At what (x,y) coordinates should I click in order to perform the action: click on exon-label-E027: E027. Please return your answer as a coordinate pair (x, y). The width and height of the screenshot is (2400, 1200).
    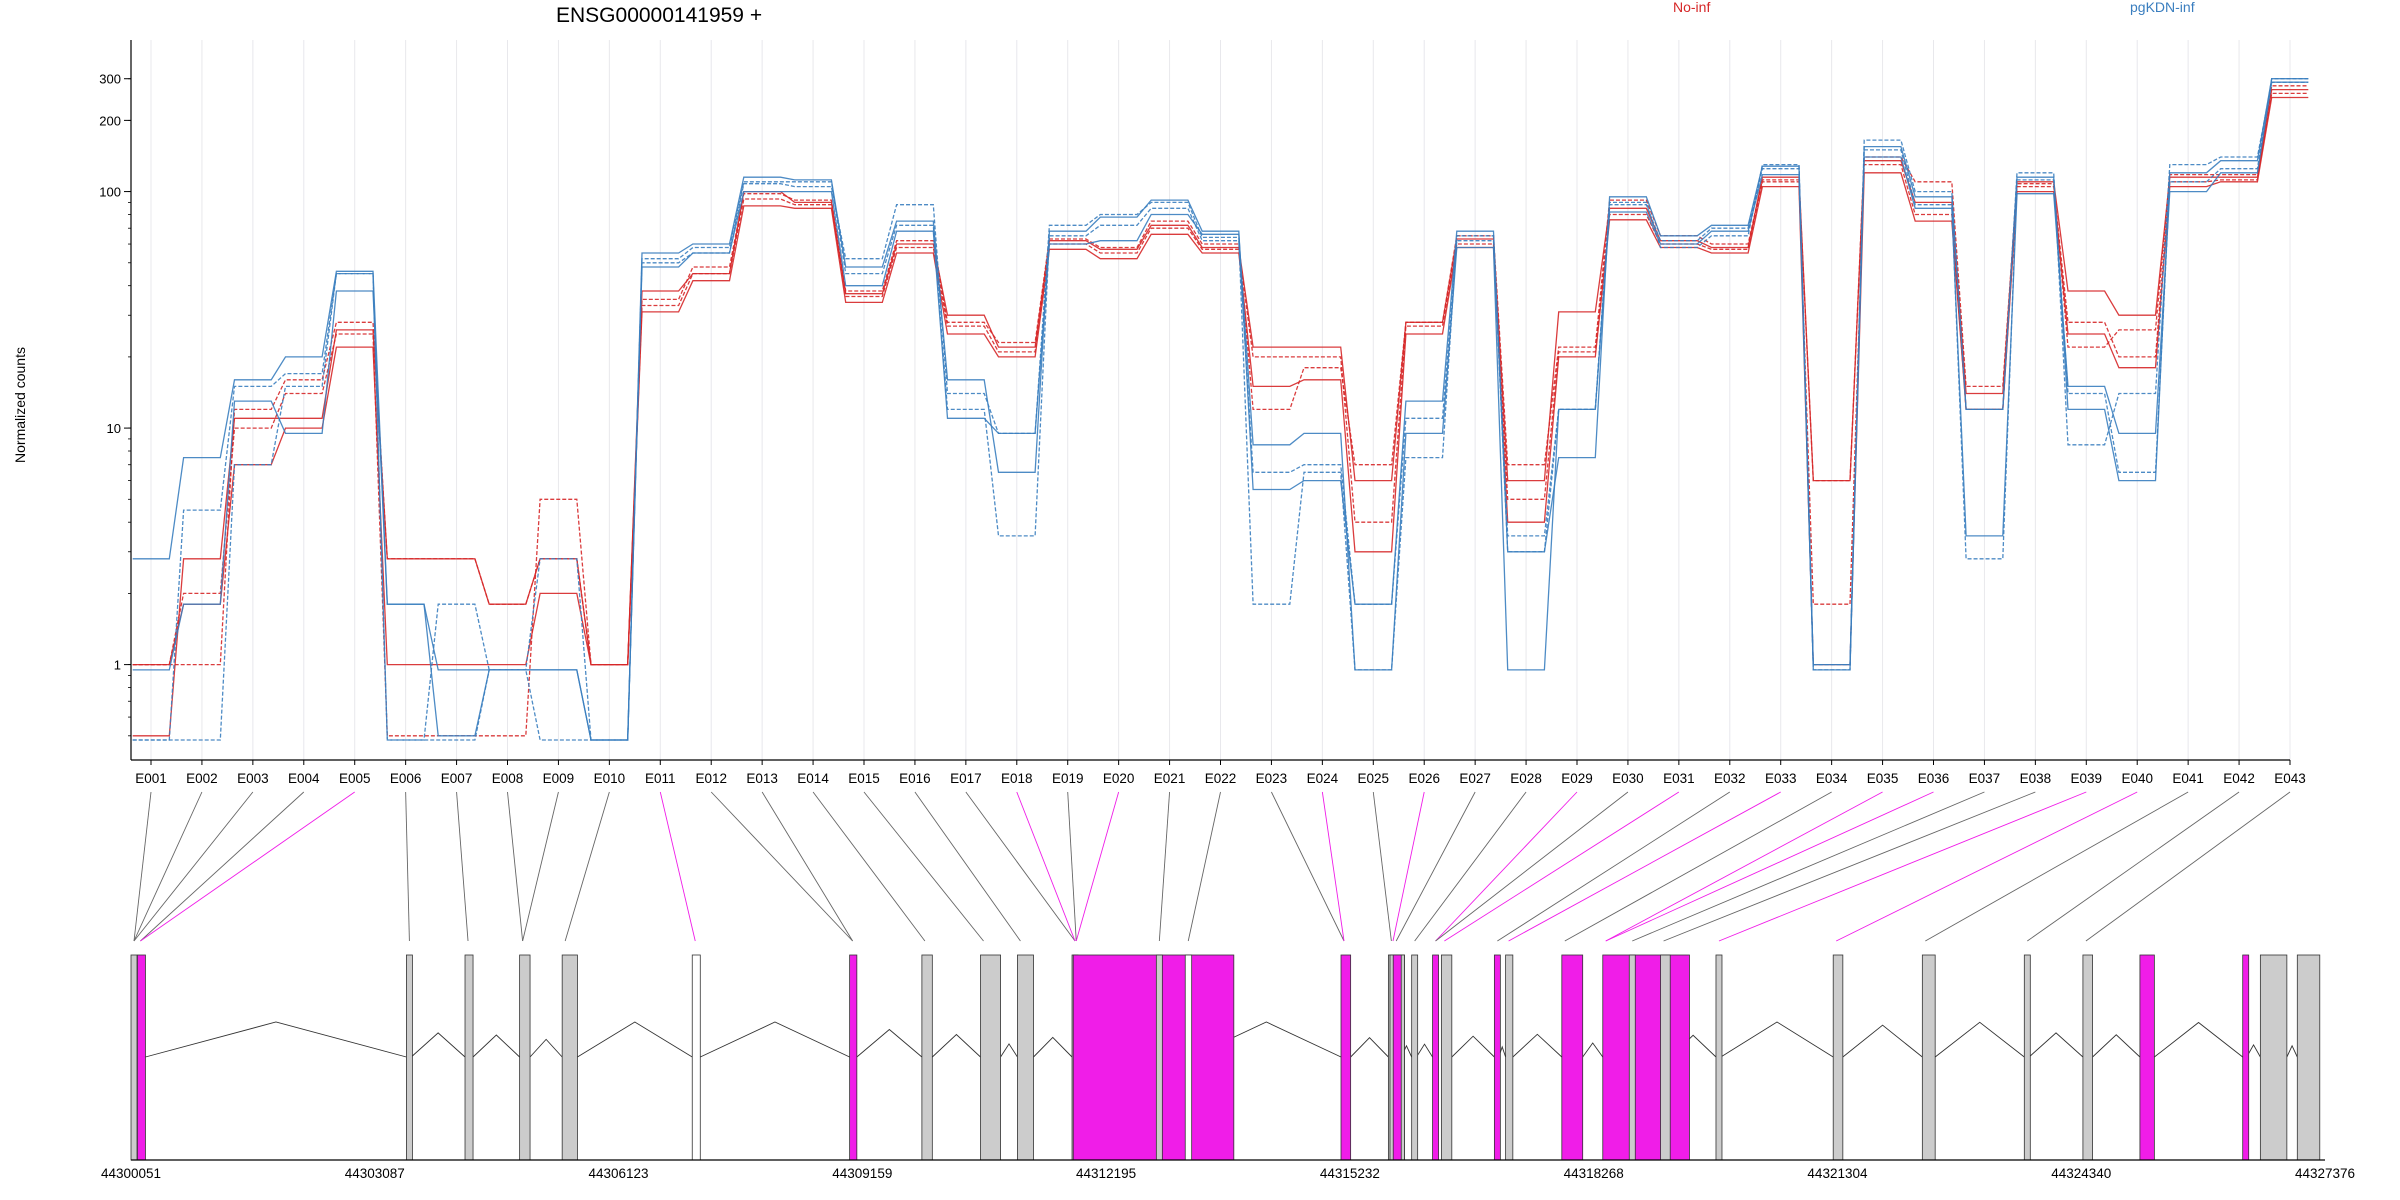
    Looking at the image, I should click on (1475, 778).